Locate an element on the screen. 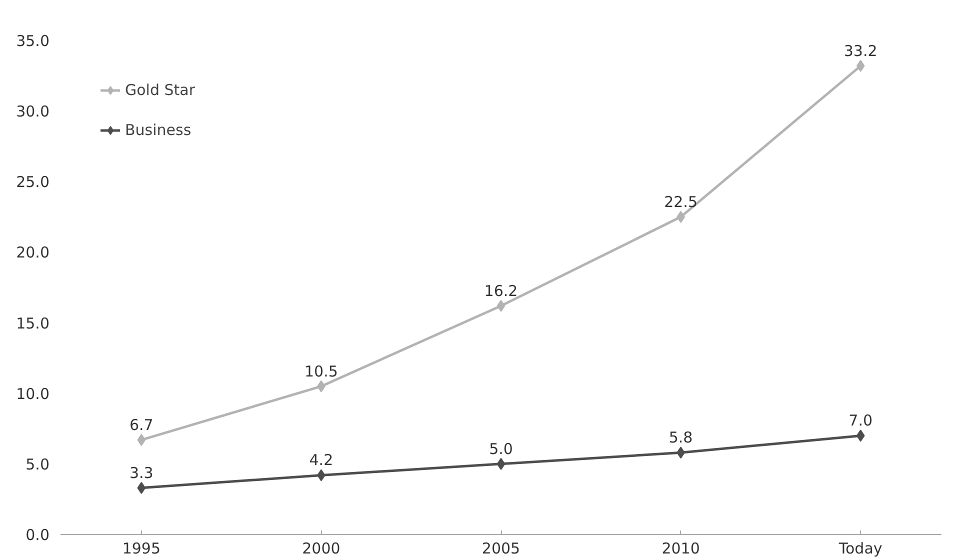 Image resolution: width=961 pixels, height=560 pixels. x-tick-label: Today is located at coordinates (860, 549).